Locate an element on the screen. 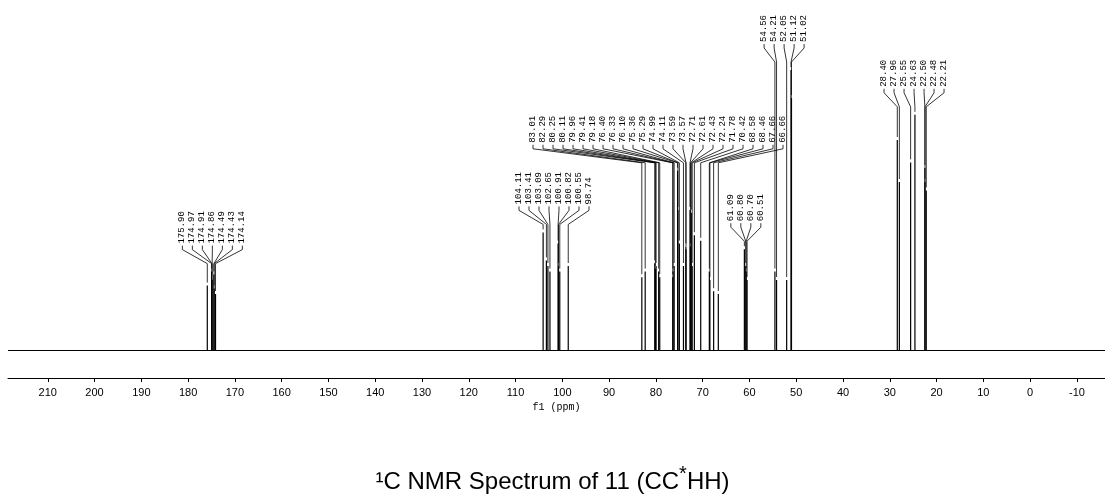  annotation: 73.57 is located at coordinates (683, 129).